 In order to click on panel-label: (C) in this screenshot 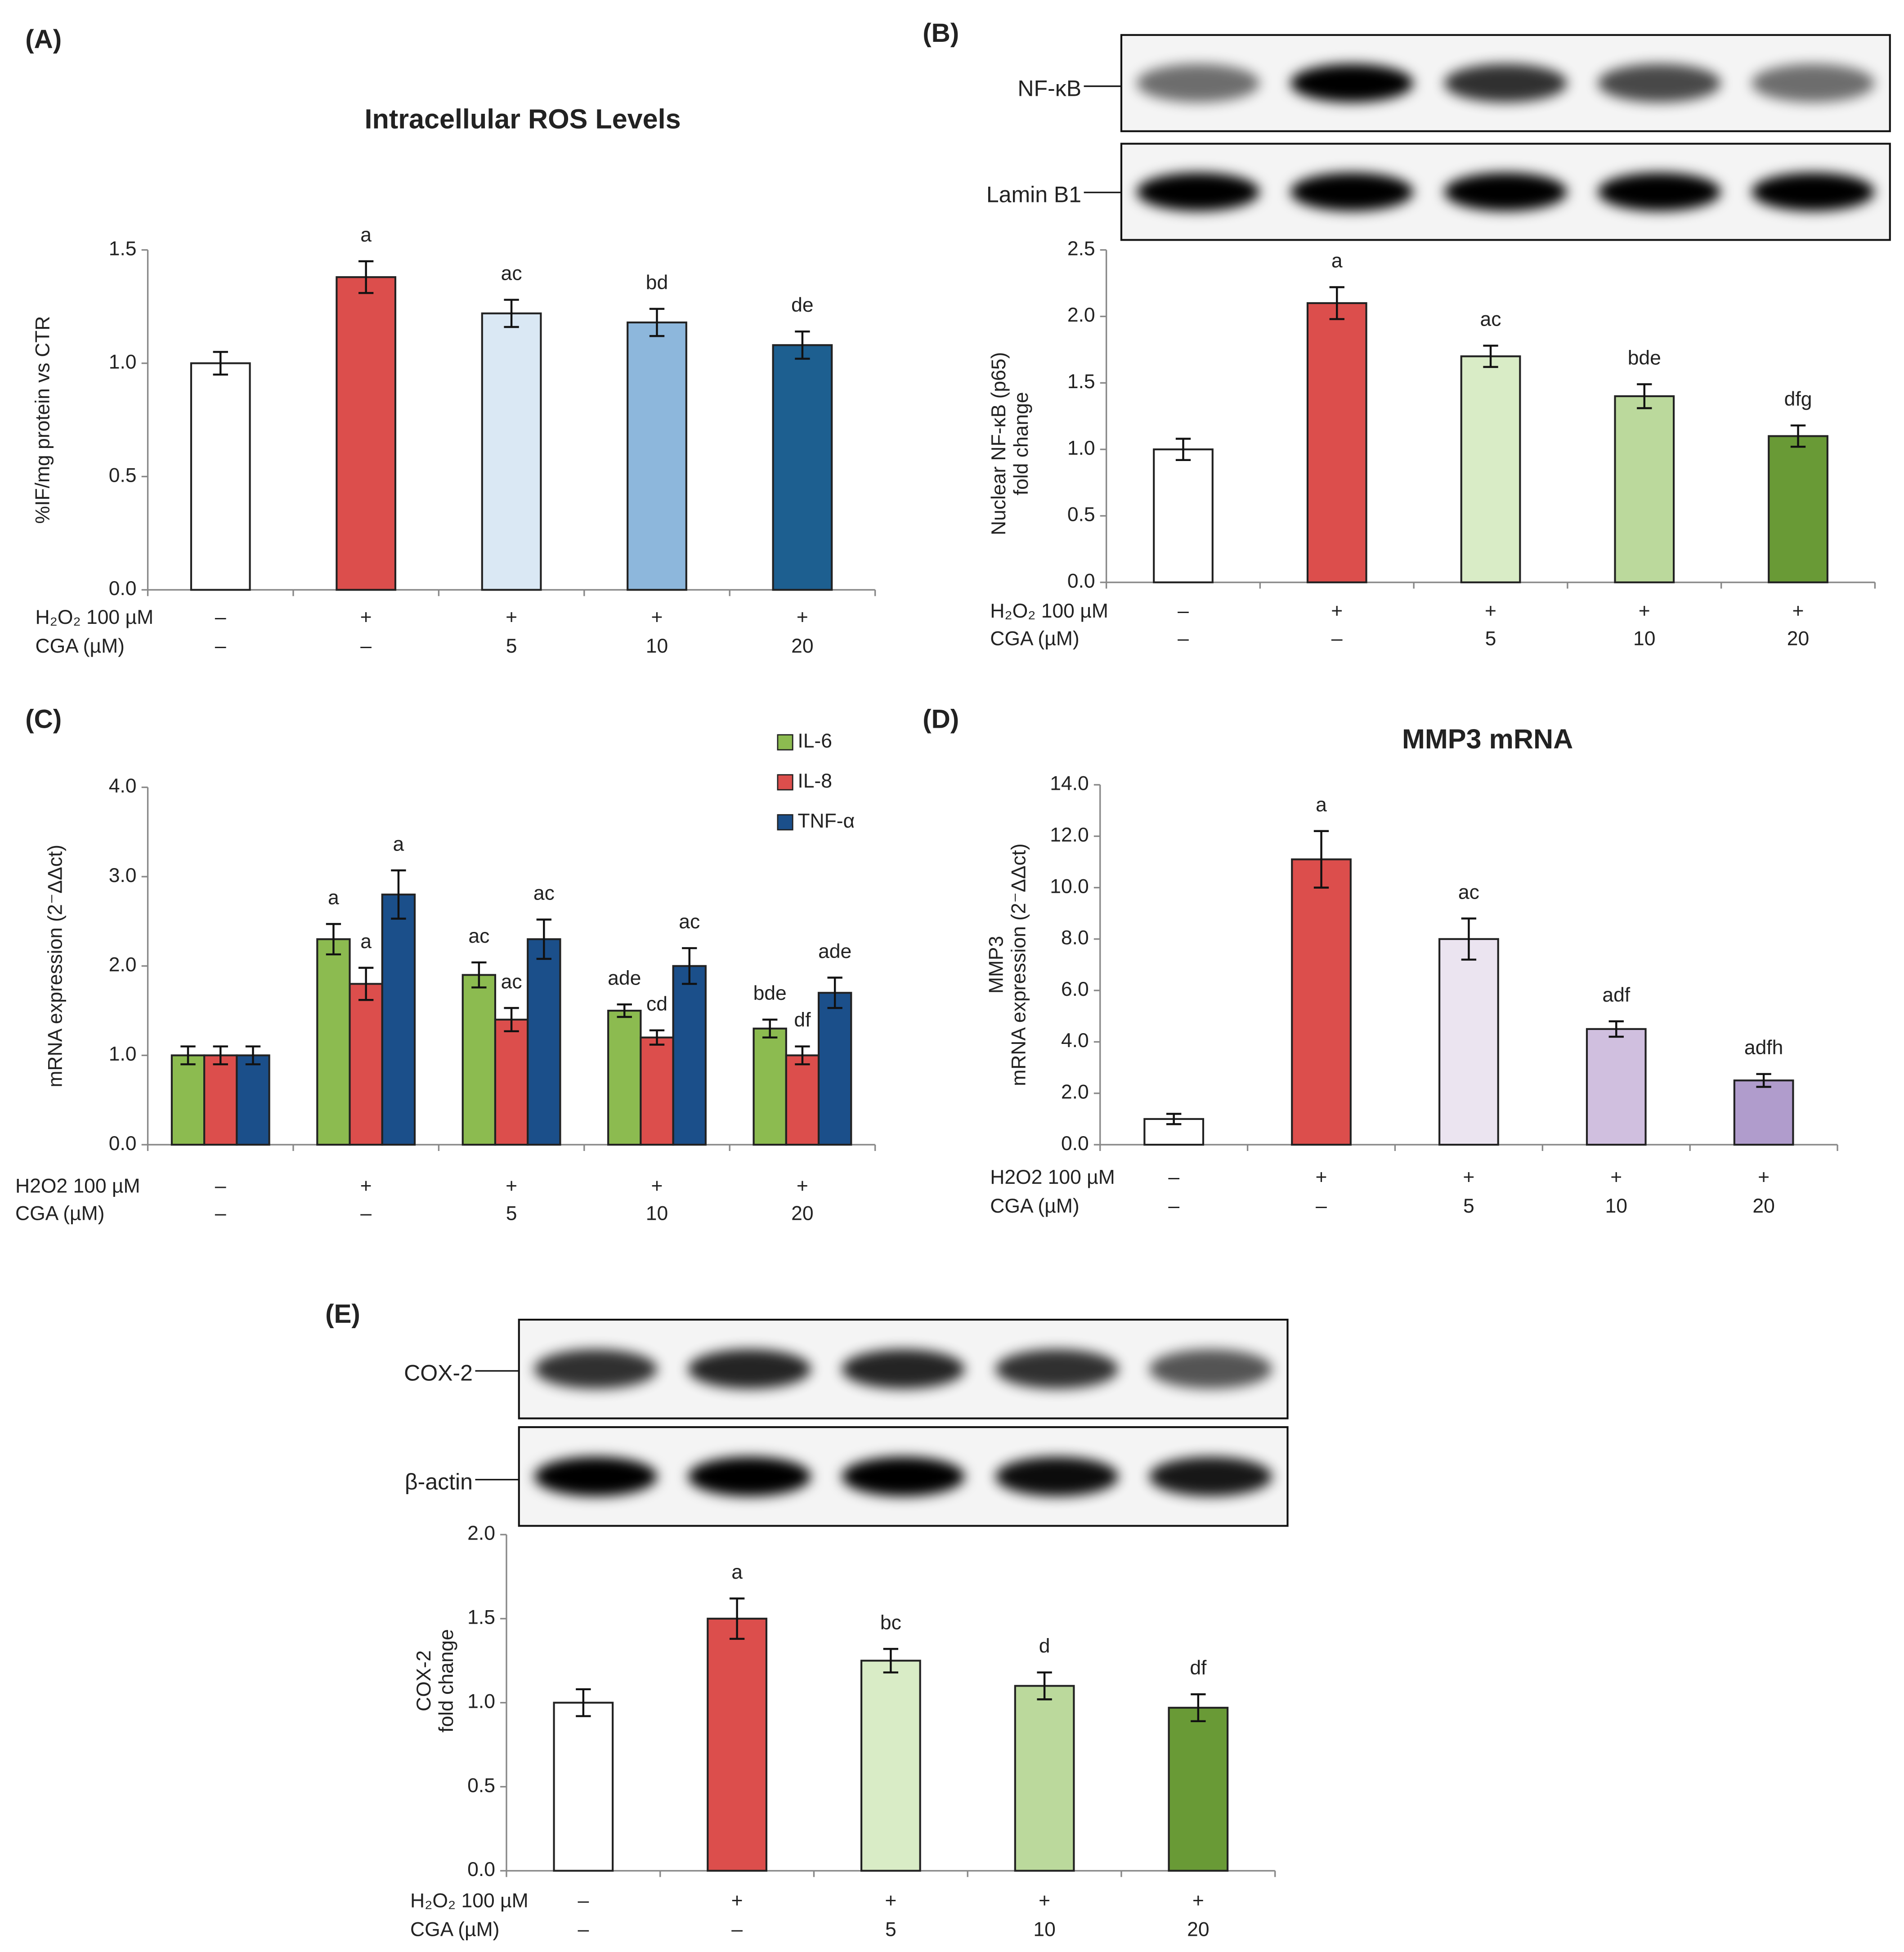, I will do `click(43, 719)`.